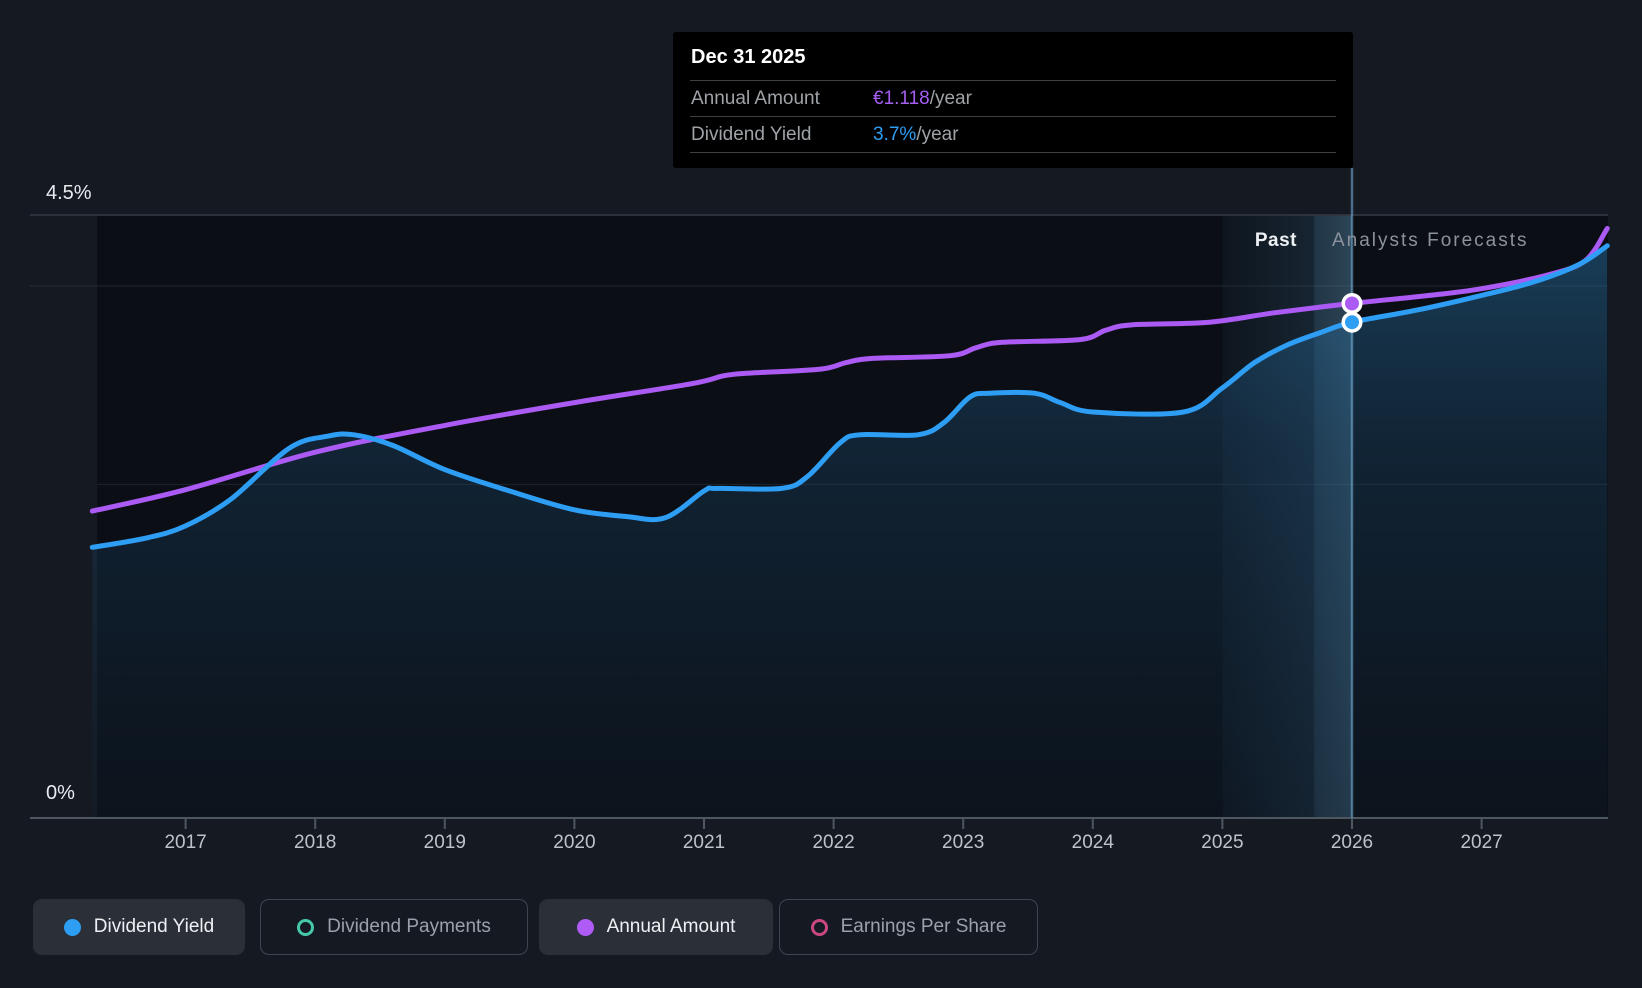  I want to click on x-tick-label-2024: 2024, so click(1092, 842).